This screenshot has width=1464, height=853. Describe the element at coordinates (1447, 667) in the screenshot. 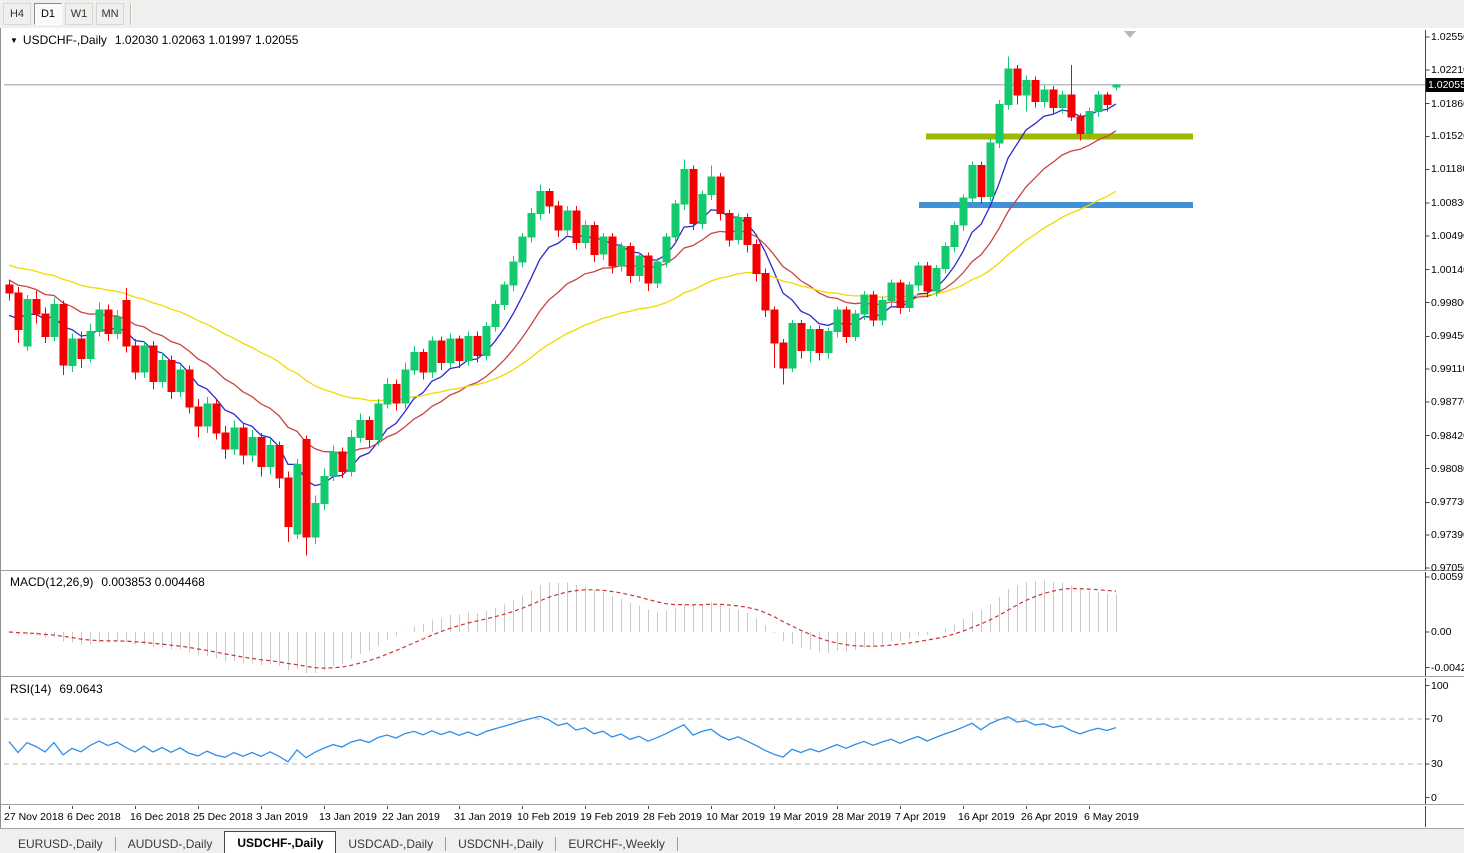

I see `macd-axis-label: -0.004243` at that location.